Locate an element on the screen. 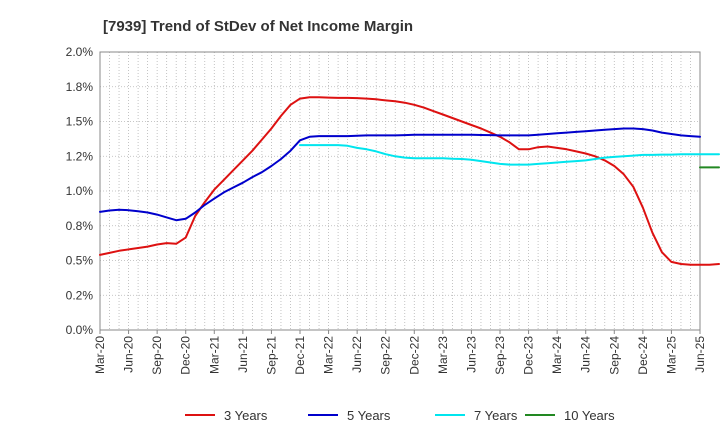 The width and height of the screenshot is (720, 440). x-tick-label: Sep-24 is located at coordinates (614, 355).